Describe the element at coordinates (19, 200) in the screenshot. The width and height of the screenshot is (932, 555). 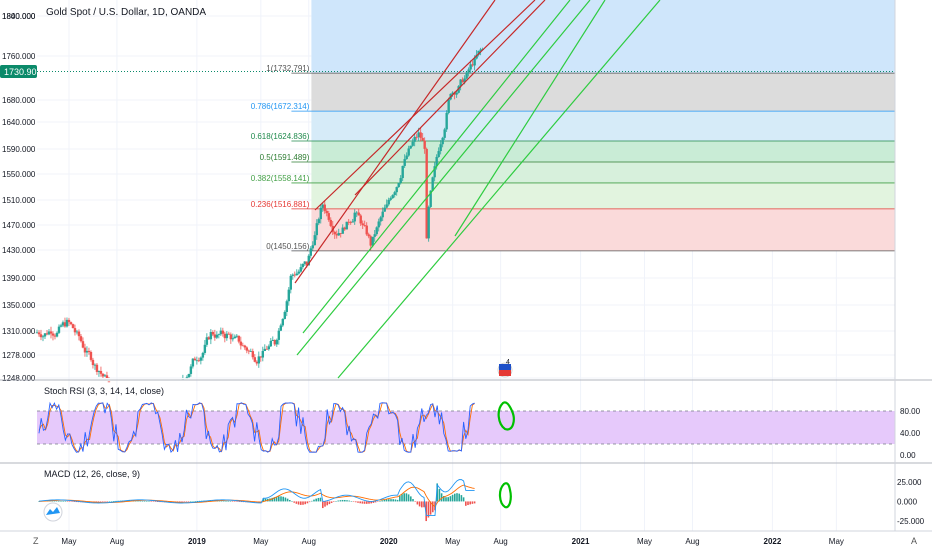
I see `price-tick-label: 1510.000` at that location.